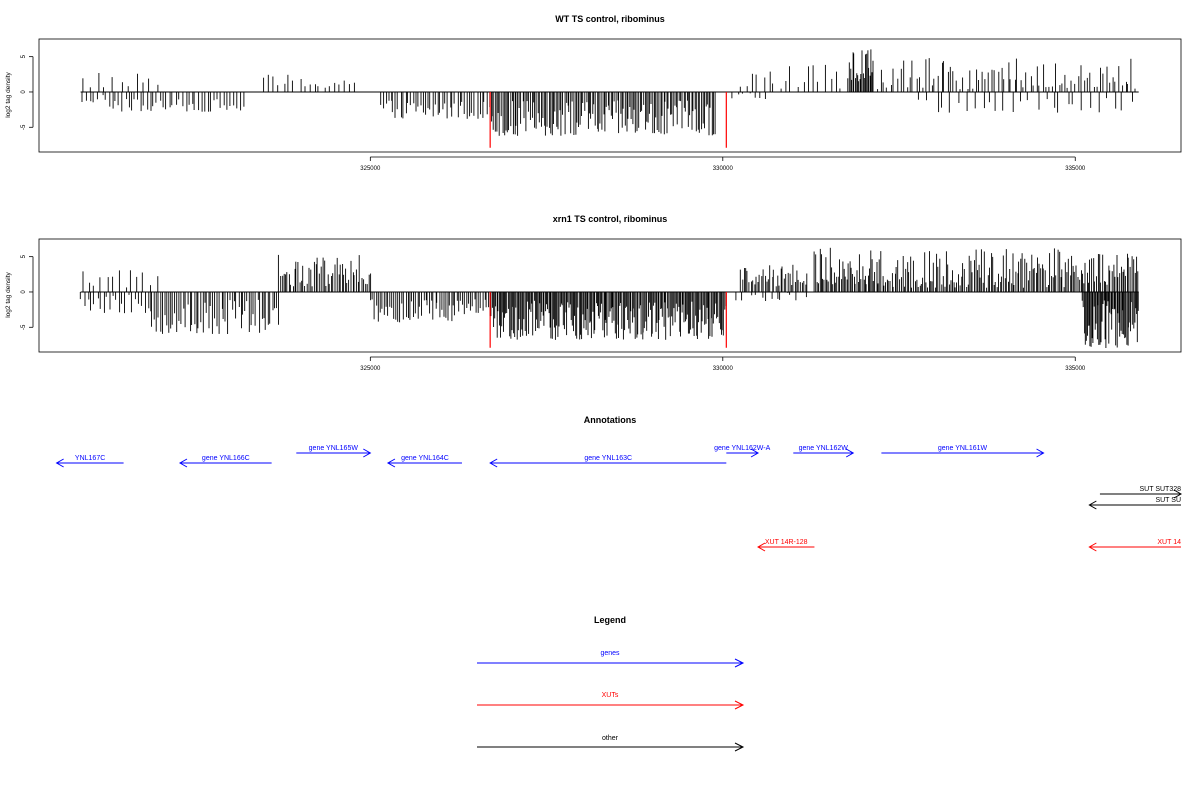 This screenshot has width=1200, height=800. Describe the element at coordinates (608, 458) in the screenshot. I see `annotation-label: gene YNL163C` at that location.